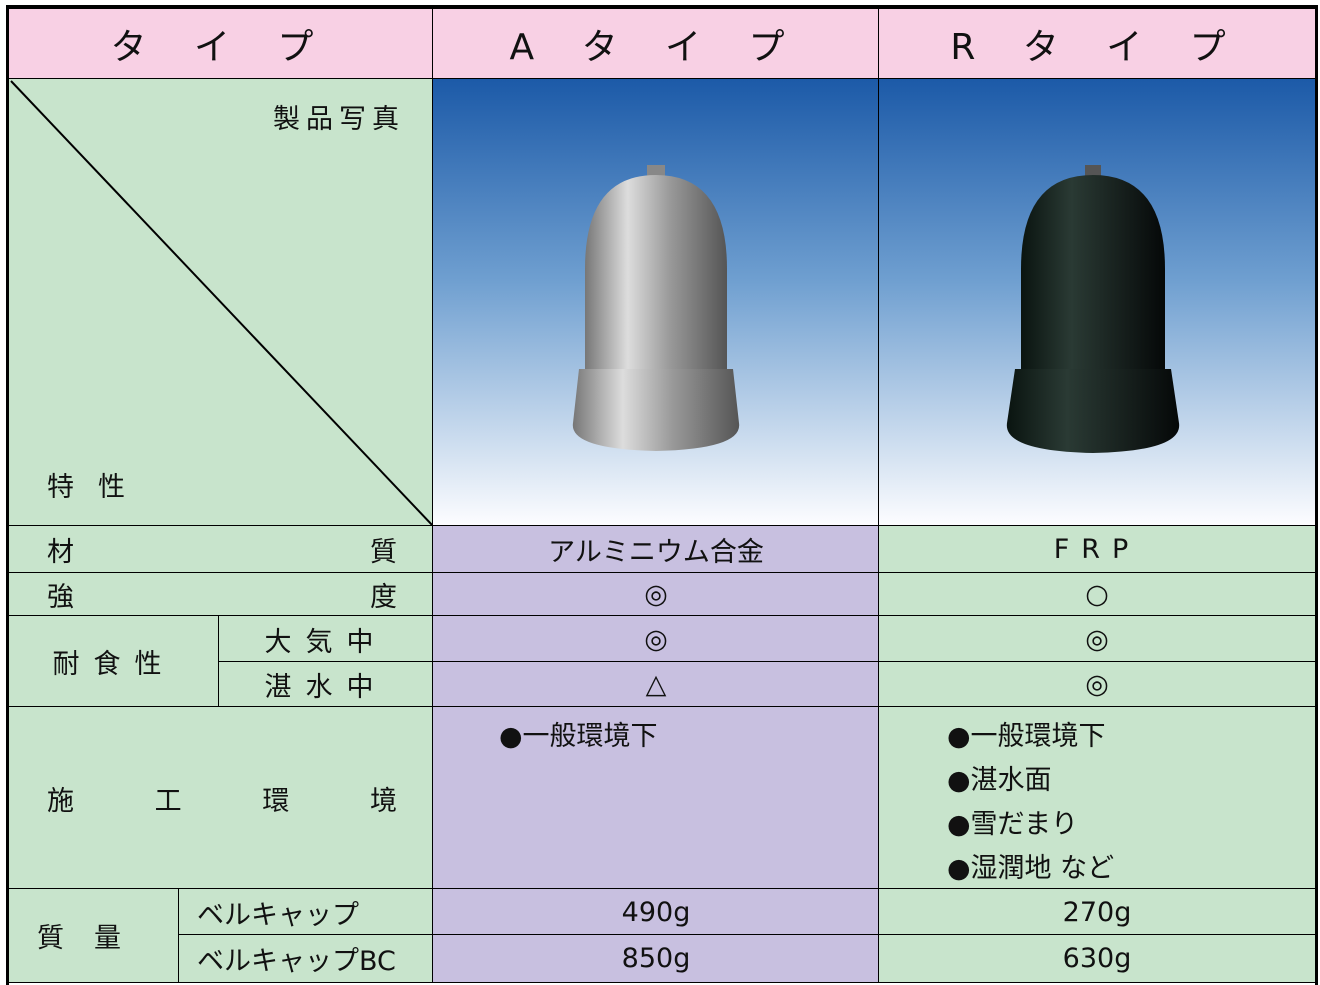  Describe the element at coordinates (222, 597) in the screenshot. I see `label-text: 強 度` at that location.